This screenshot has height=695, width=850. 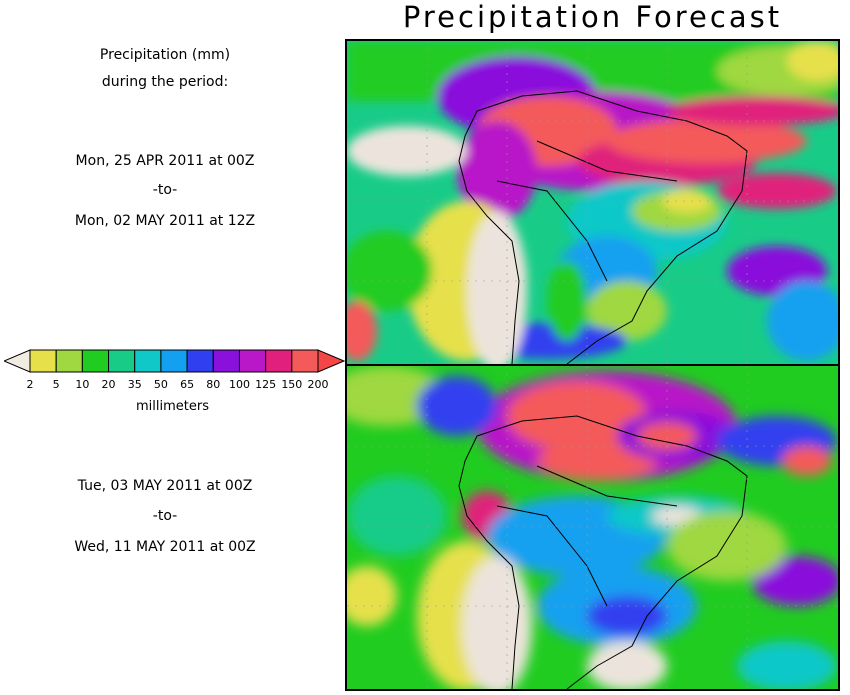 What do you see at coordinates (165, 55) in the screenshot?
I see `header-line-1: Precipitation (mm)` at bounding box center [165, 55].